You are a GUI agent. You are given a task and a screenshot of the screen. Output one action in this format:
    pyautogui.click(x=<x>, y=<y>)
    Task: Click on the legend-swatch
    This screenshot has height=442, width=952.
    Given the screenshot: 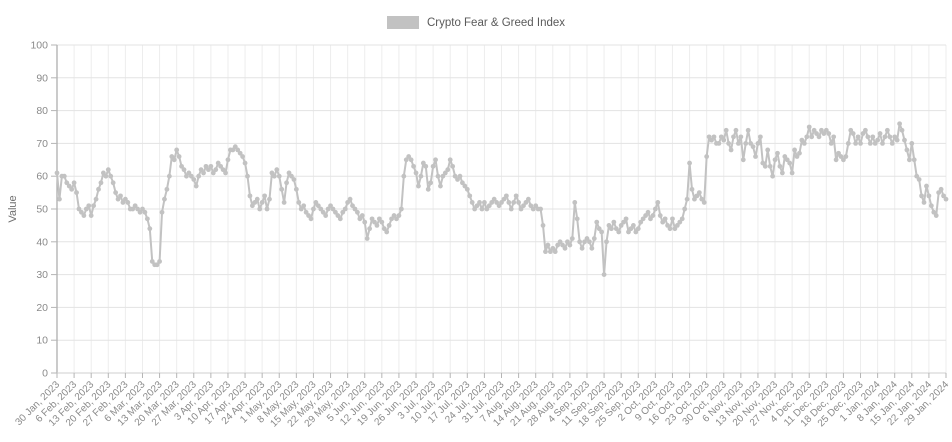 What is the action you would take?
    pyautogui.click(x=402, y=22)
    